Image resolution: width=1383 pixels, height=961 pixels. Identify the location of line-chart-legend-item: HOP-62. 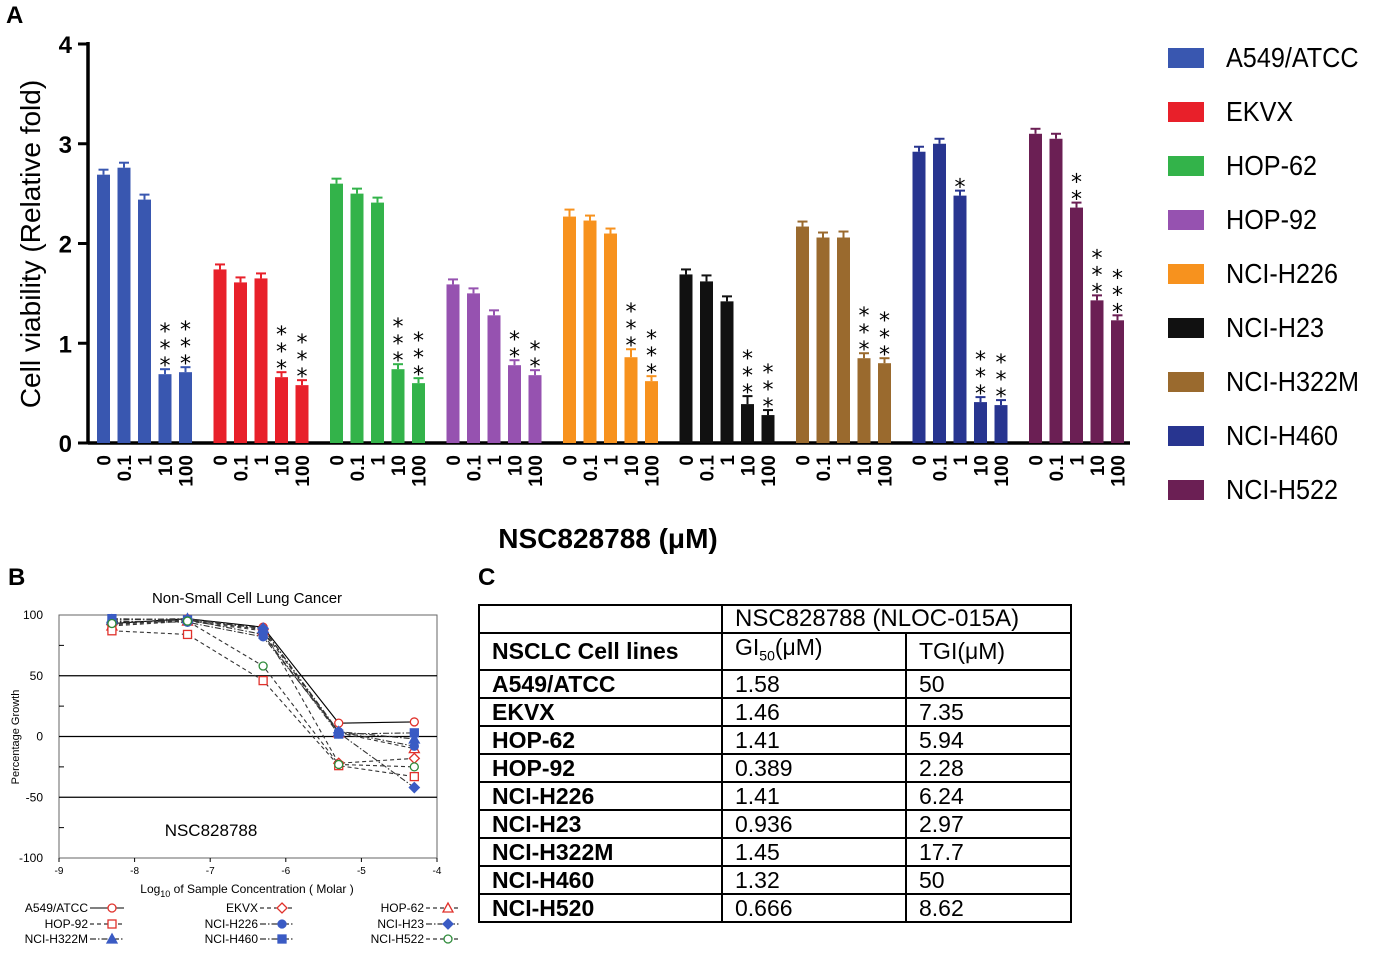
(420, 908).